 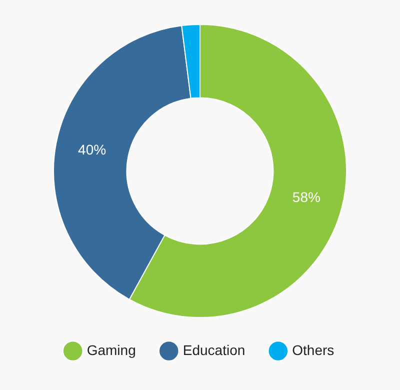 What do you see at coordinates (111, 350) in the screenshot?
I see `legend-label: Gaming` at bounding box center [111, 350].